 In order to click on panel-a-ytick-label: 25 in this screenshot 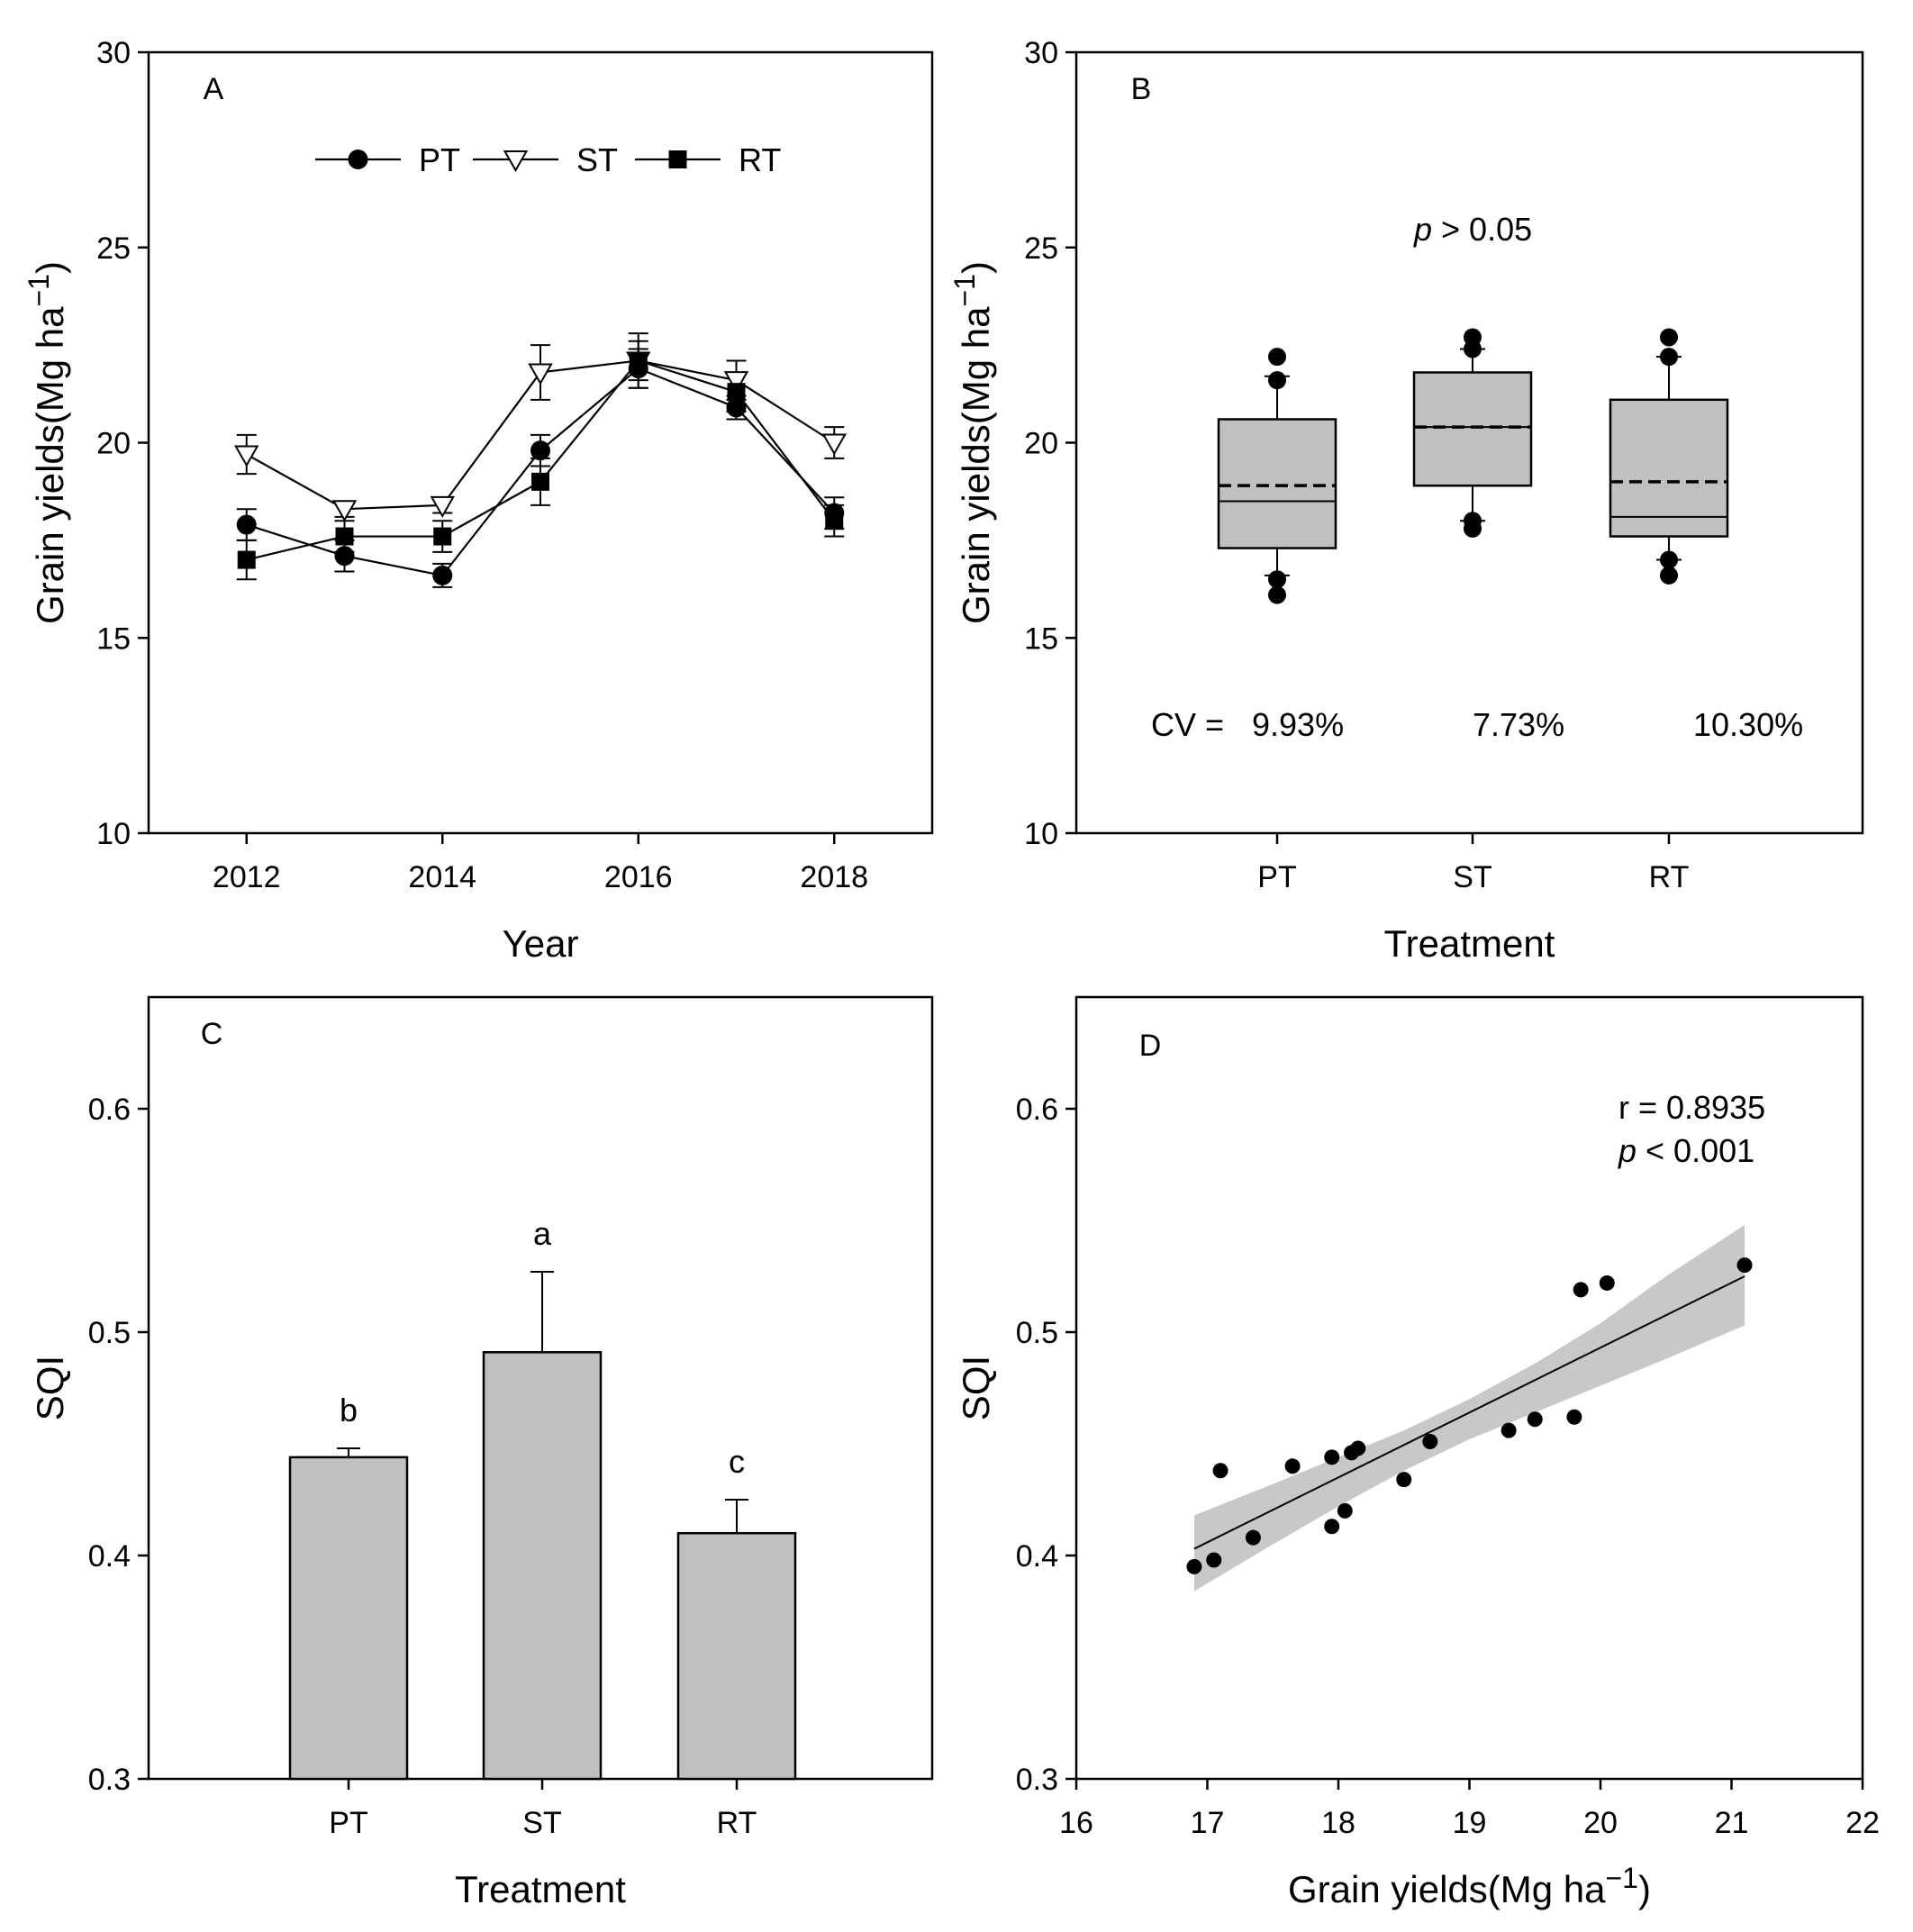, I will do `click(113, 249)`.